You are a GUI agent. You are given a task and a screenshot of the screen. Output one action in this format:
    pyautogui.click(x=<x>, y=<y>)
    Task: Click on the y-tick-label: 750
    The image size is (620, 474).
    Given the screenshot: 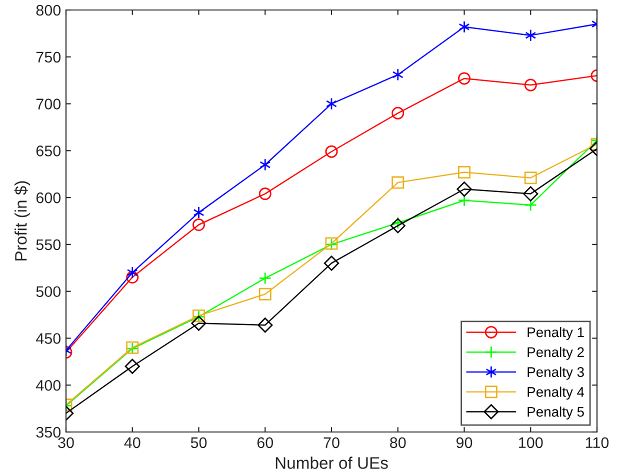 What is the action you would take?
    pyautogui.click(x=48, y=57)
    